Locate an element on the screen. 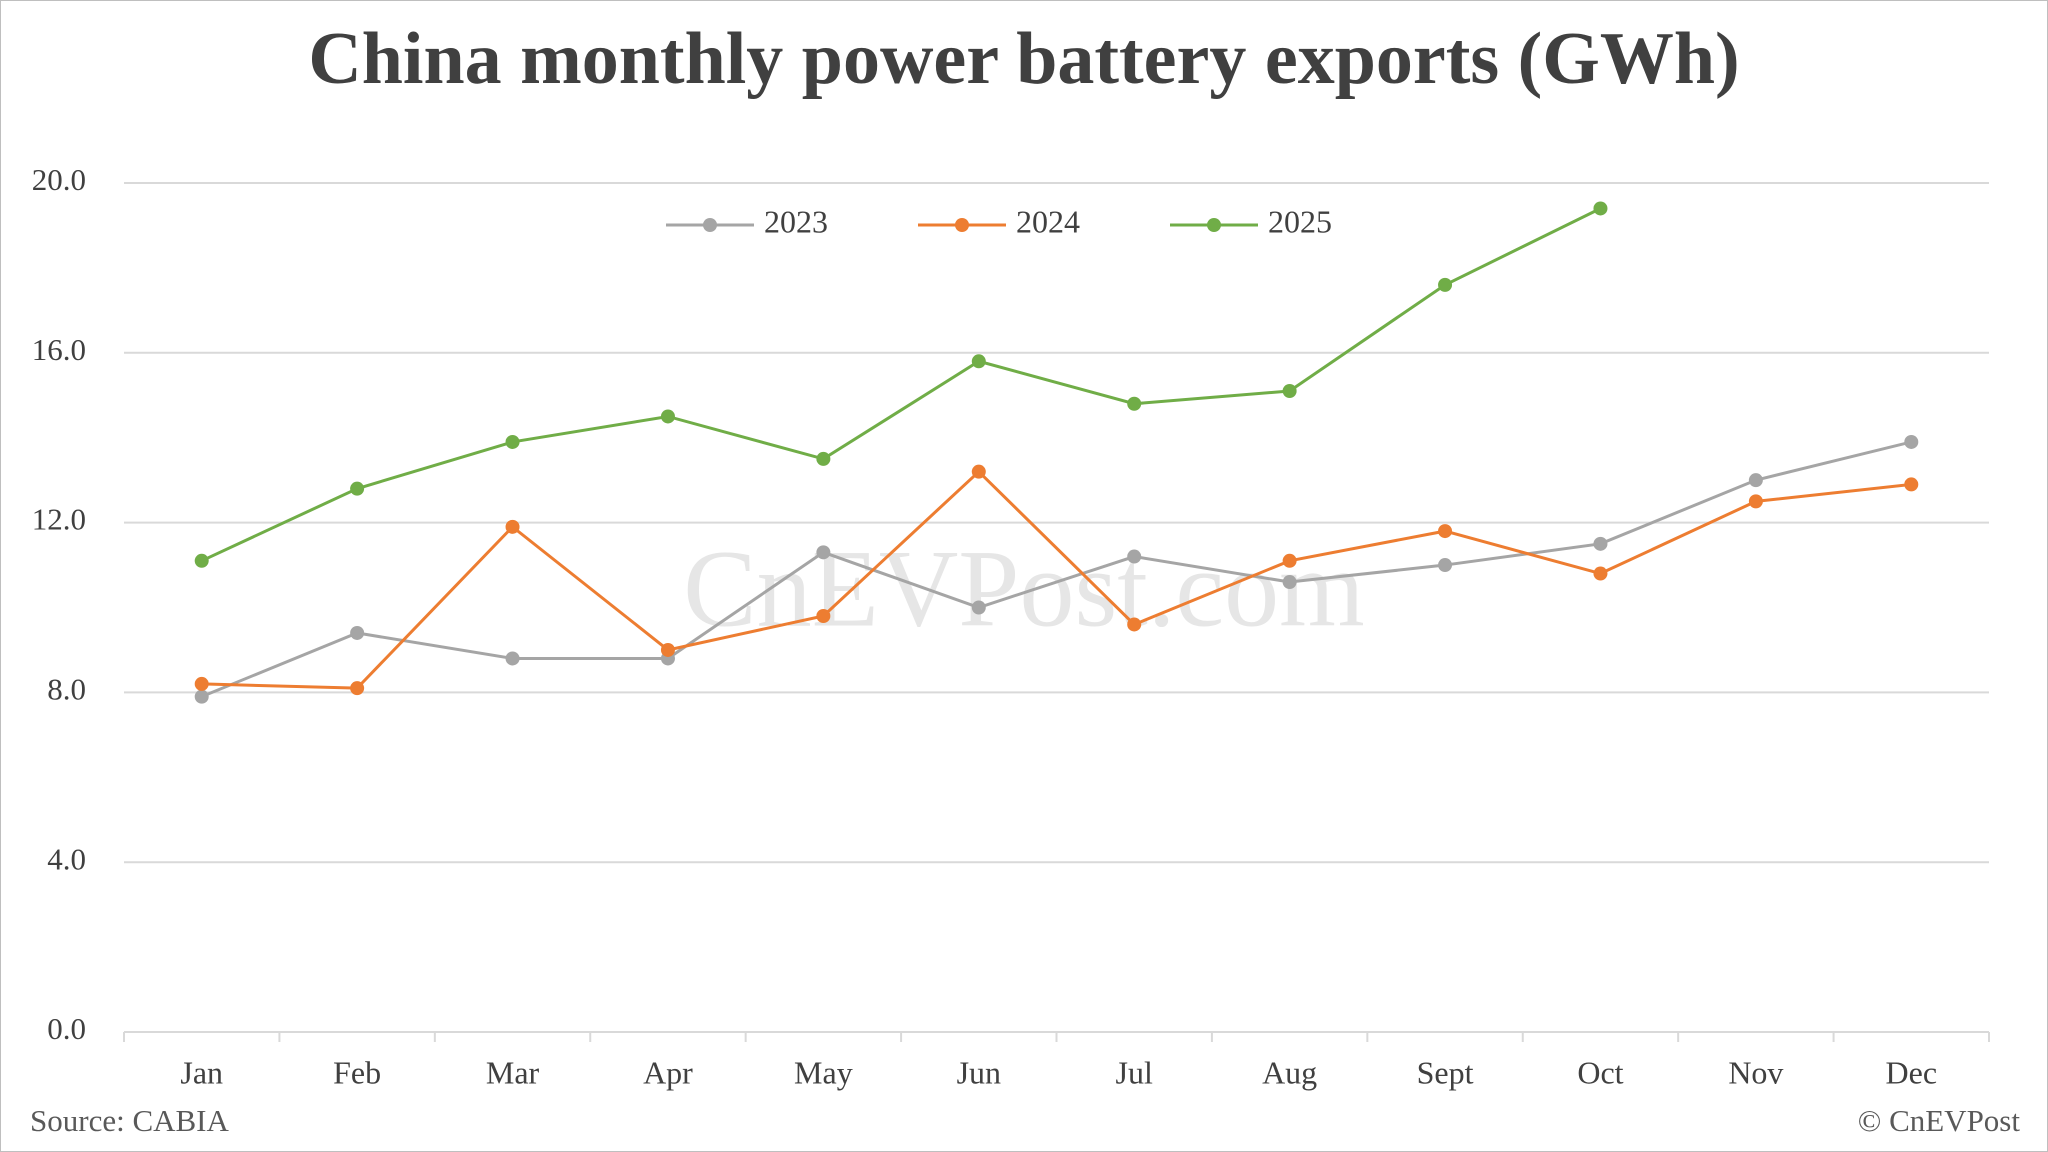 The image size is (2048, 1152). x-tick-label: Oct is located at coordinates (1600, 1072).